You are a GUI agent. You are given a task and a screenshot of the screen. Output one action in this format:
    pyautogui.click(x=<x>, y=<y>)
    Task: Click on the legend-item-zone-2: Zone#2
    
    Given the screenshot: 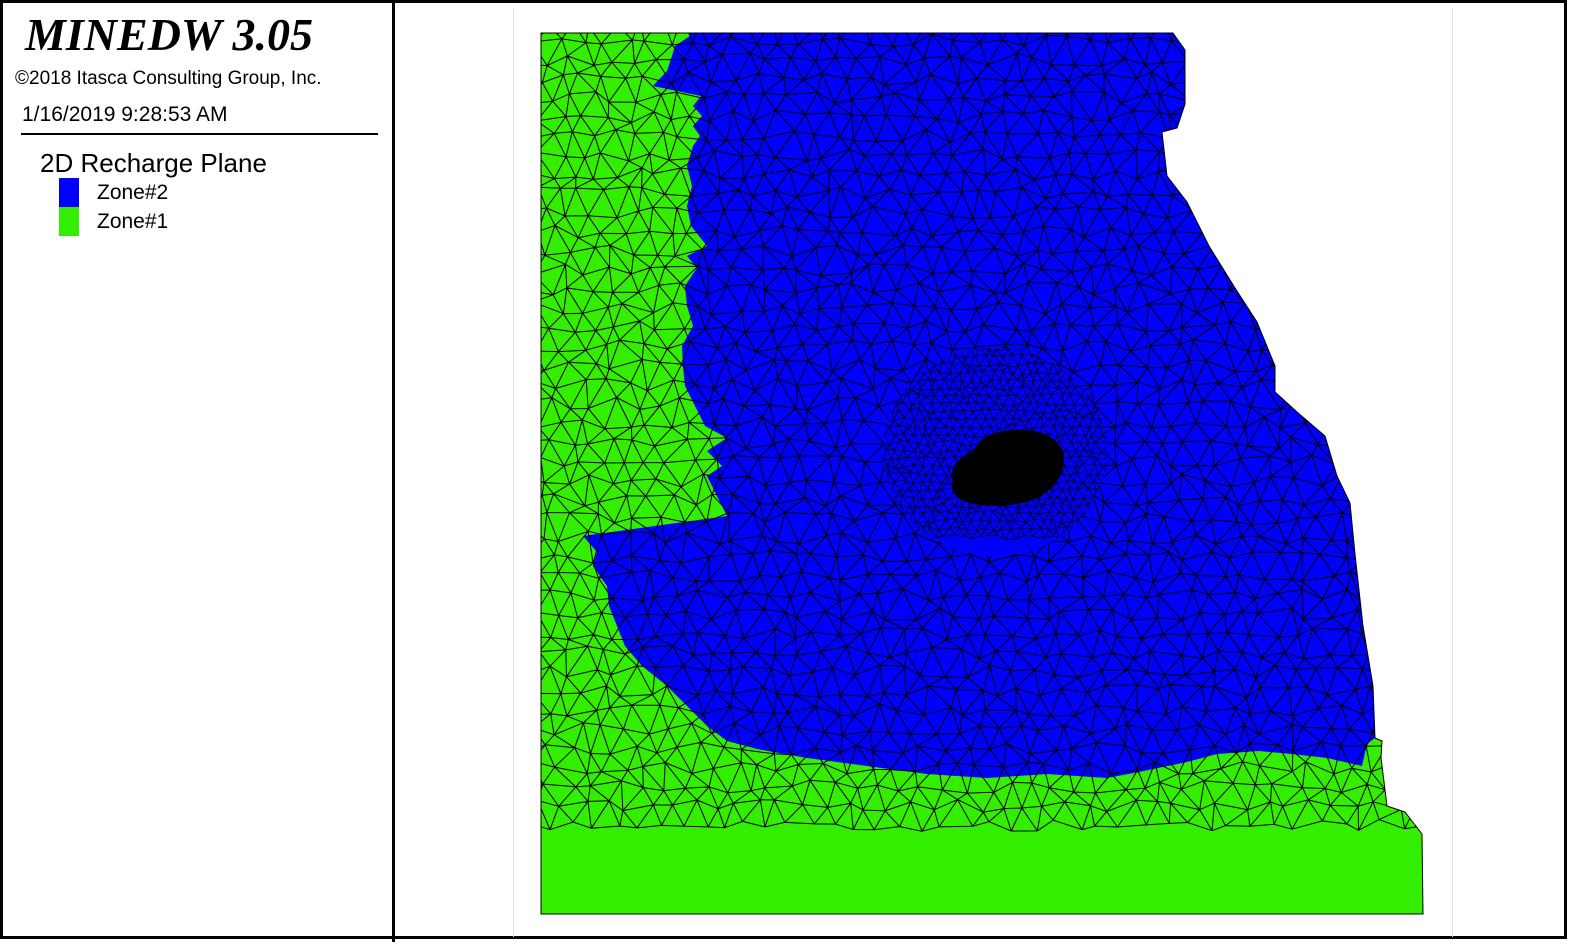 What is the action you would take?
    pyautogui.click(x=113, y=192)
    